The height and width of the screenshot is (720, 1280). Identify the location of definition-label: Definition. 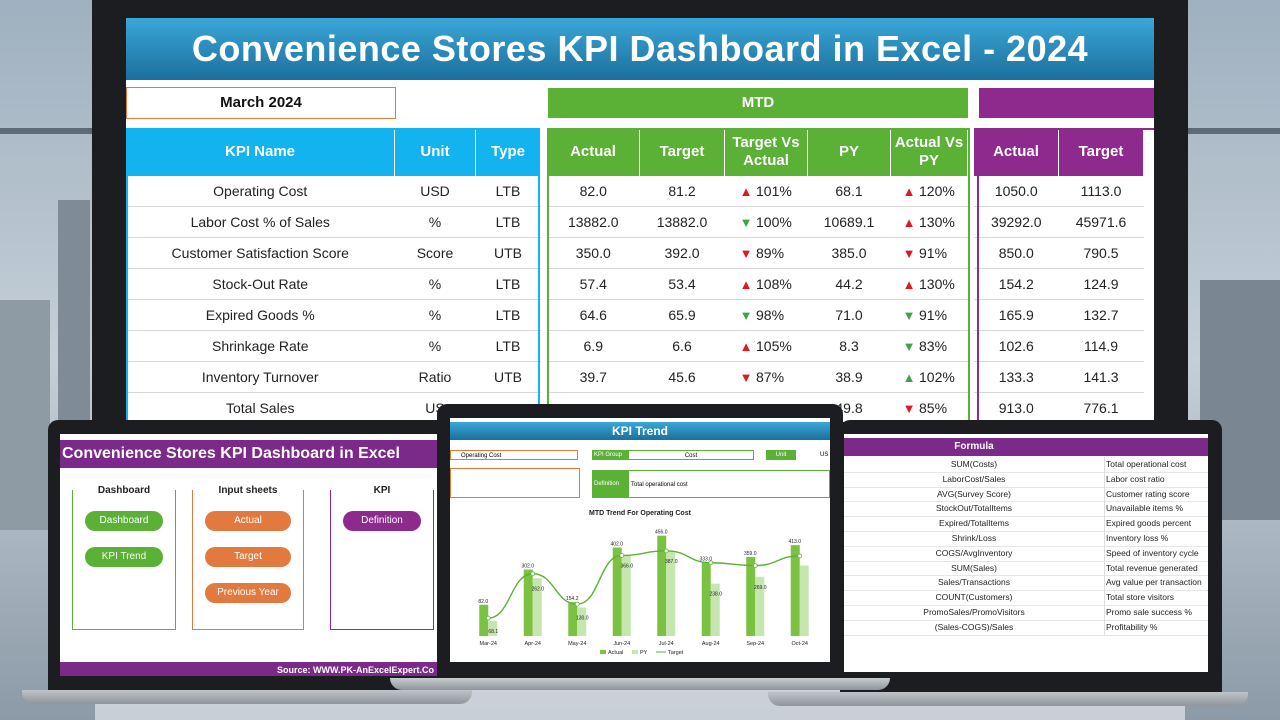
(610, 484).